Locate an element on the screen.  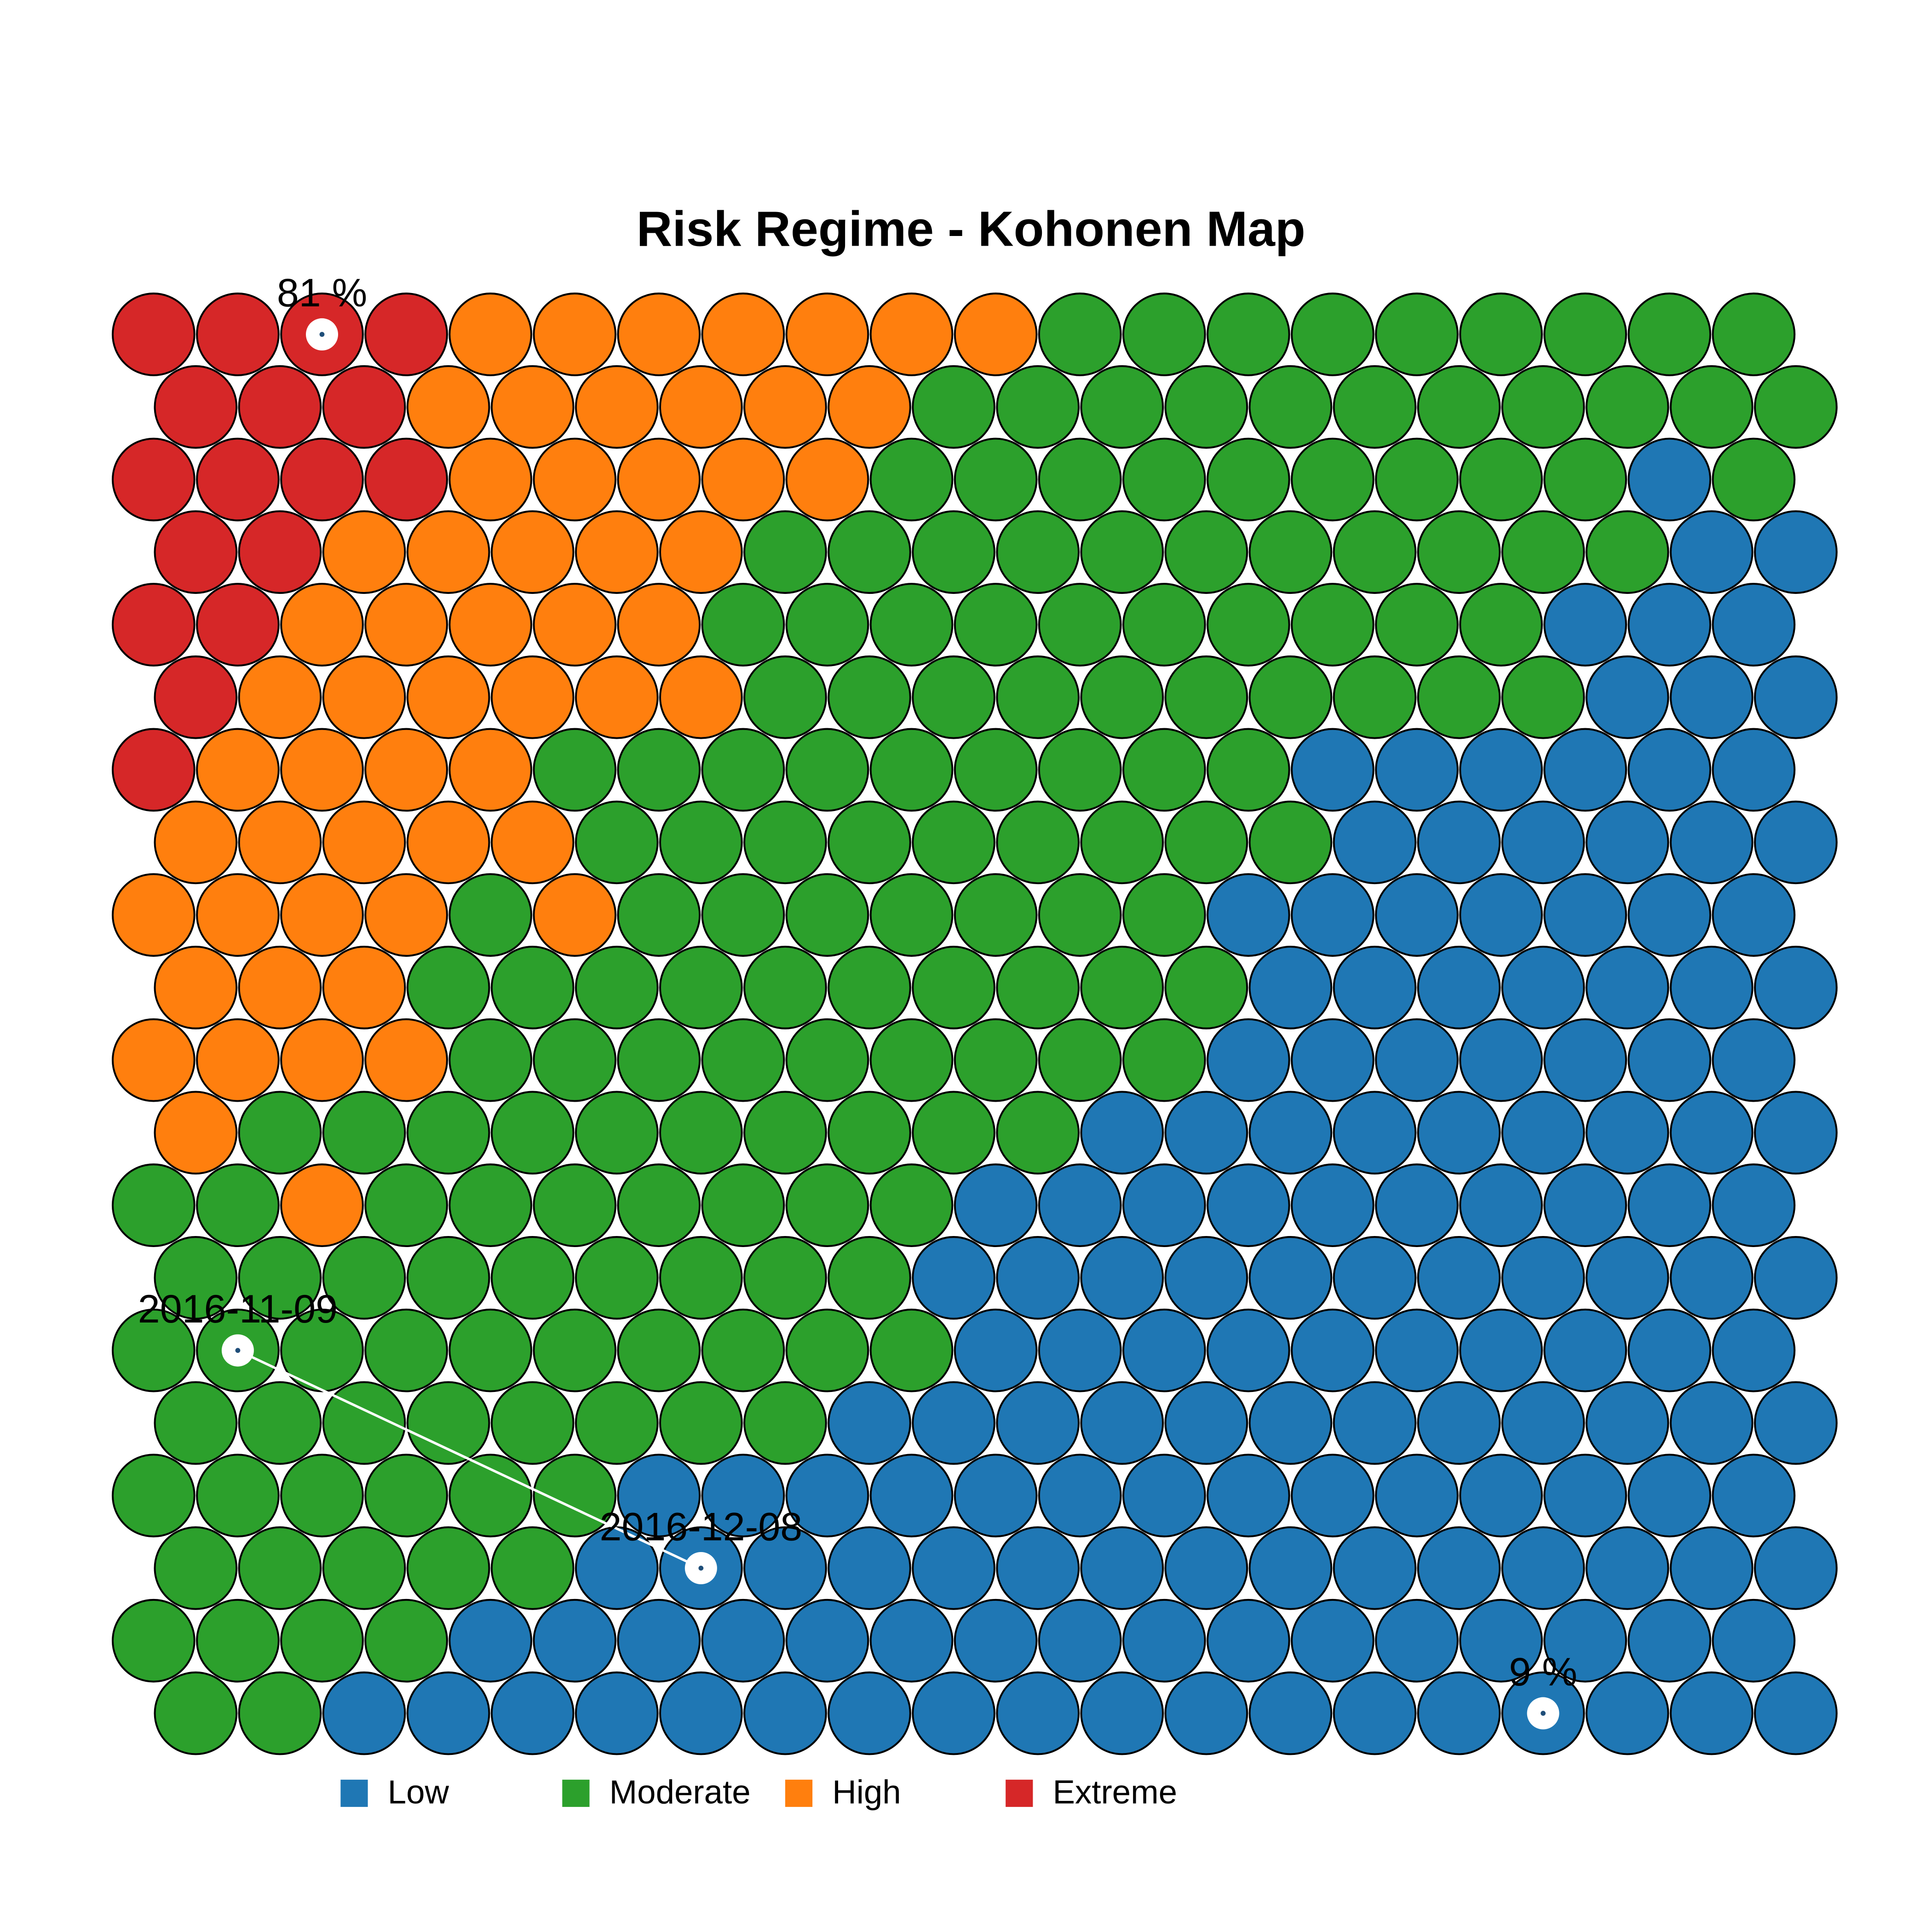
legend-label: High is located at coordinates (866, 1792).